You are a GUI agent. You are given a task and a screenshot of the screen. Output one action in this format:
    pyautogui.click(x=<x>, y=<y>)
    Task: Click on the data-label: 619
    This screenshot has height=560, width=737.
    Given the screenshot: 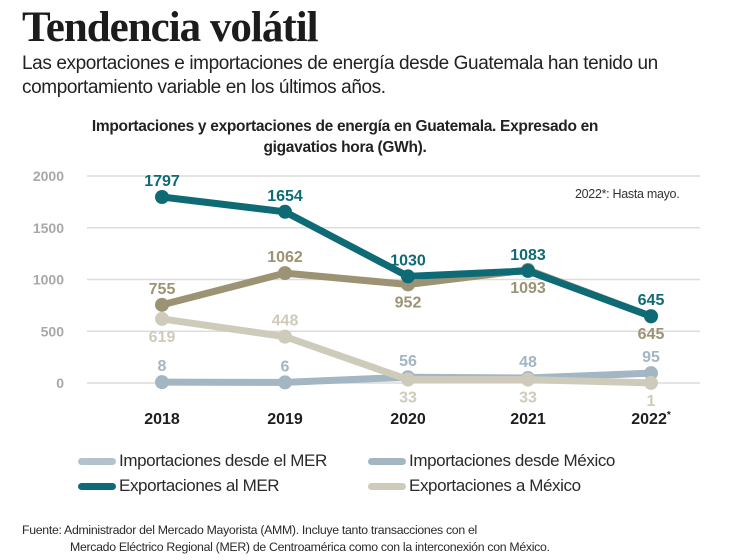 What is the action you would take?
    pyautogui.click(x=162, y=337)
    